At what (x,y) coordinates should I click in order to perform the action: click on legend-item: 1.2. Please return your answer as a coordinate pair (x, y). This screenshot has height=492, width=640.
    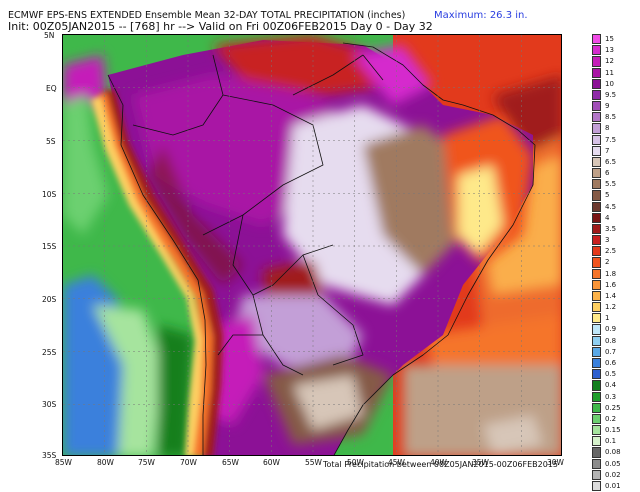
    Looking at the image, I should click on (610, 307).